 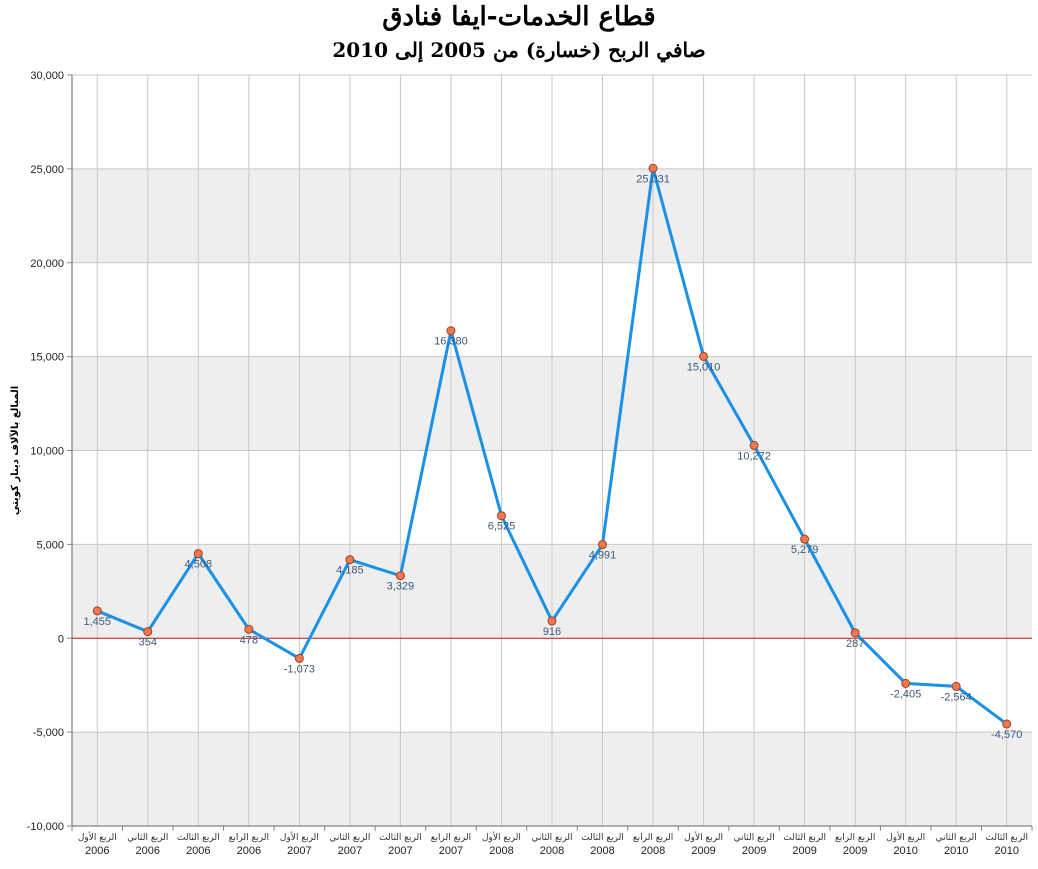 I want to click on y-tick-label: 30,000, so click(x=47, y=76).